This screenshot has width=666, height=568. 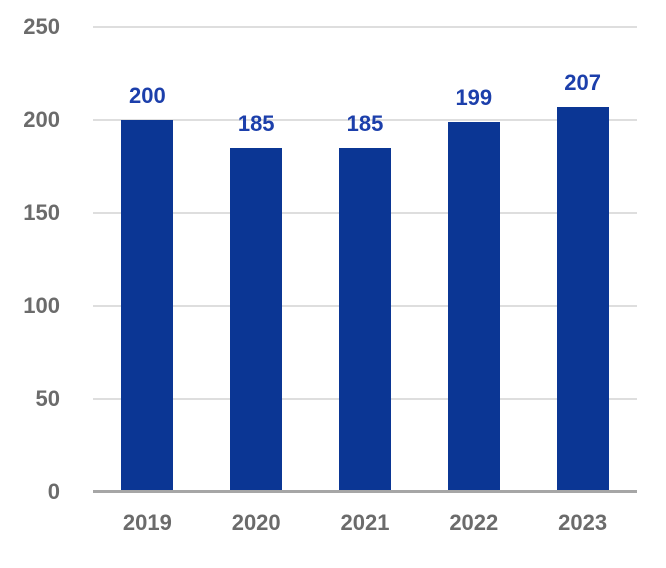 What do you see at coordinates (583, 522) in the screenshot?
I see `x-axis-tick-label-2023: 2023` at bounding box center [583, 522].